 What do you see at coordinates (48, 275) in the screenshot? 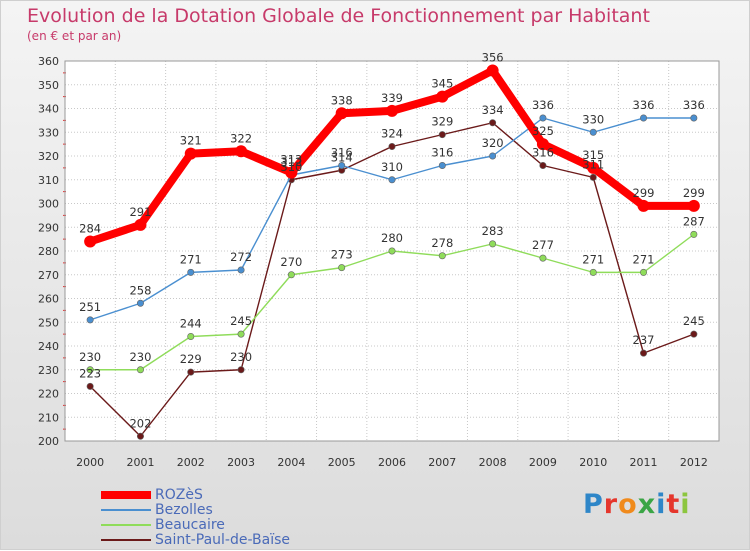
I see `y-tick-label: 270` at bounding box center [48, 275].